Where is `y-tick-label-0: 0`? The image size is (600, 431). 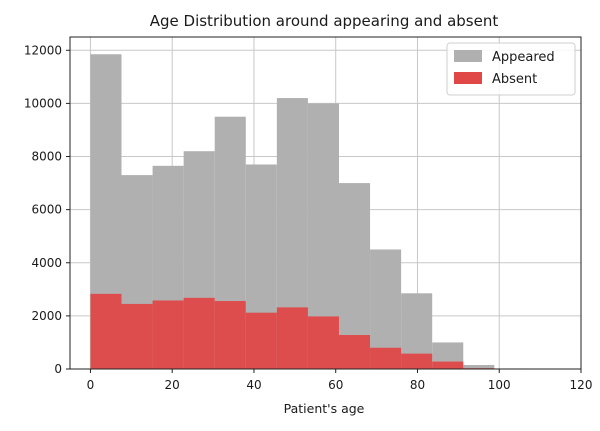
y-tick-label-0: 0 is located at coordinates (58, 369).